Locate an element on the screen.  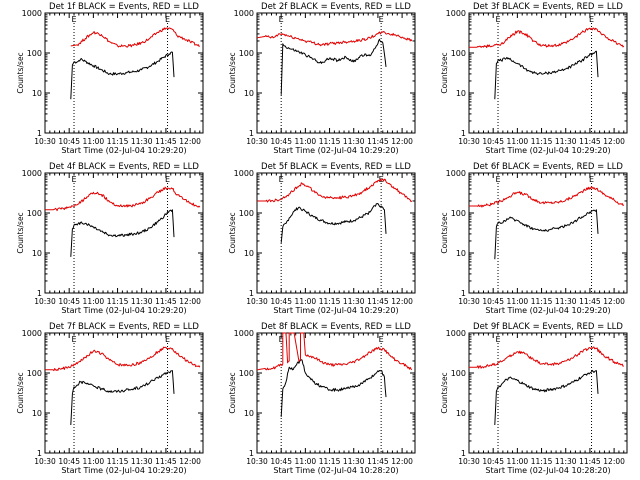
panel-title: Det 6f BLACK = Events, RED = LLD is located at coordinates (548, 167).